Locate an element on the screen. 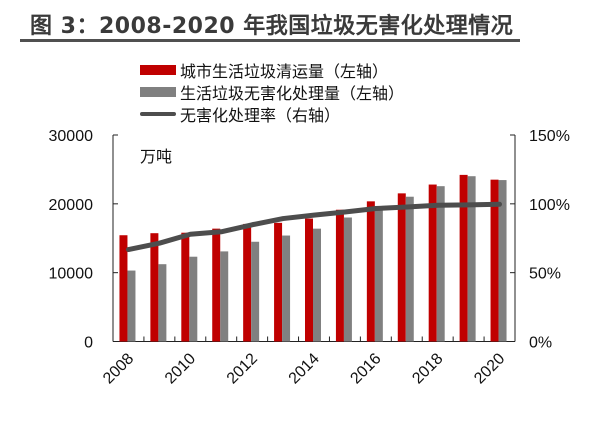  x-tick-label: 2020 is located at coordinates (489, 368).